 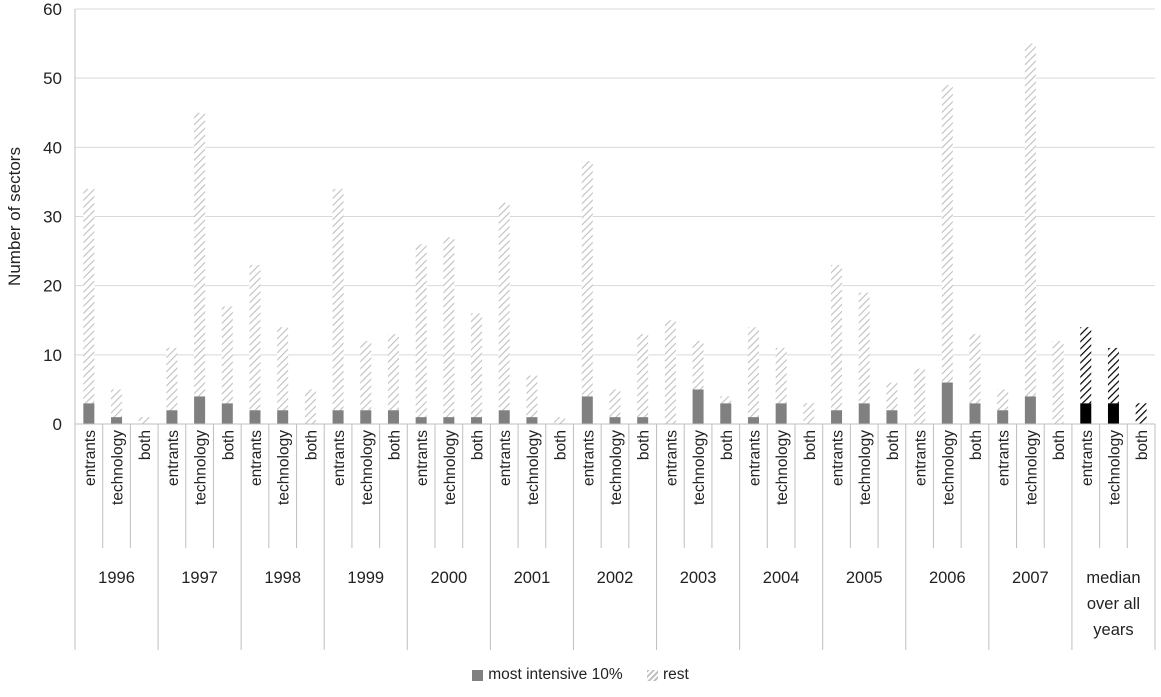 I want to click on x-group-label: 2005, so click(x=864, y=578).